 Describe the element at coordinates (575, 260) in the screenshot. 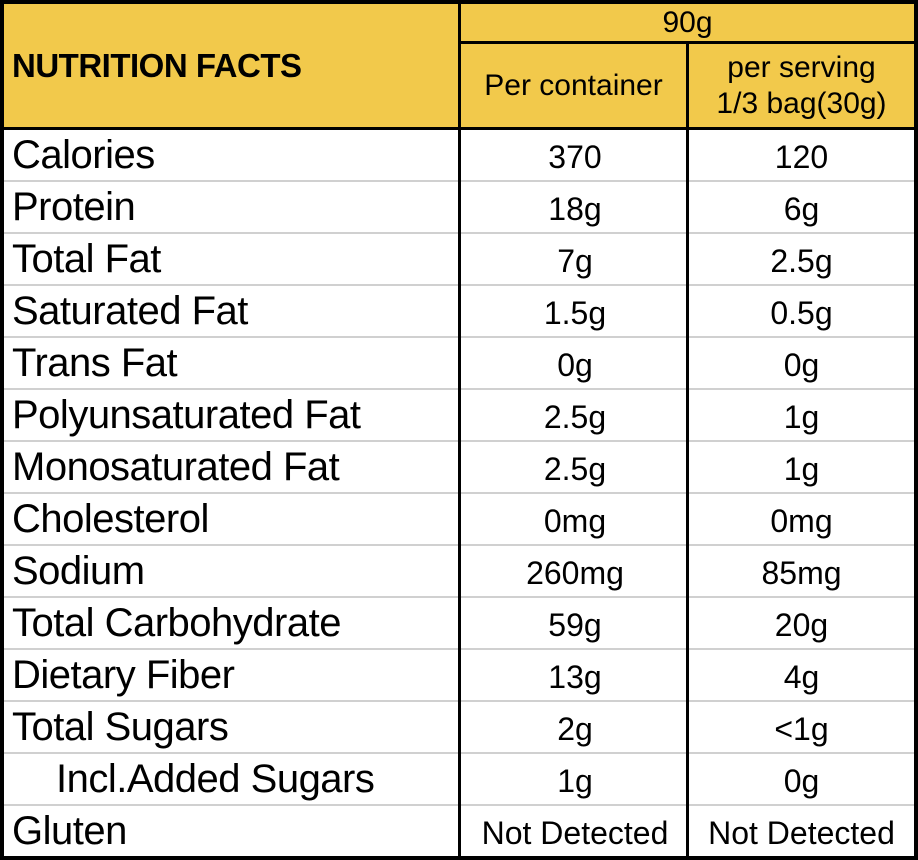

I see `per-container-value: 7g` at that location.